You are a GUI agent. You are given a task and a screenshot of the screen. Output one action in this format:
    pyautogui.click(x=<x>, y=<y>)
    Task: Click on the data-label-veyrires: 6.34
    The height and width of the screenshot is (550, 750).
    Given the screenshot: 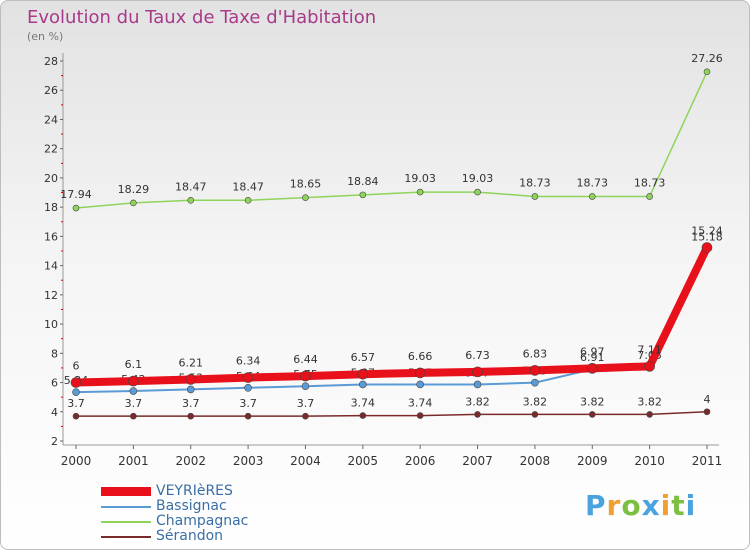 What is the action you would take?
    pyautogui.click(x=248, y=361)
    